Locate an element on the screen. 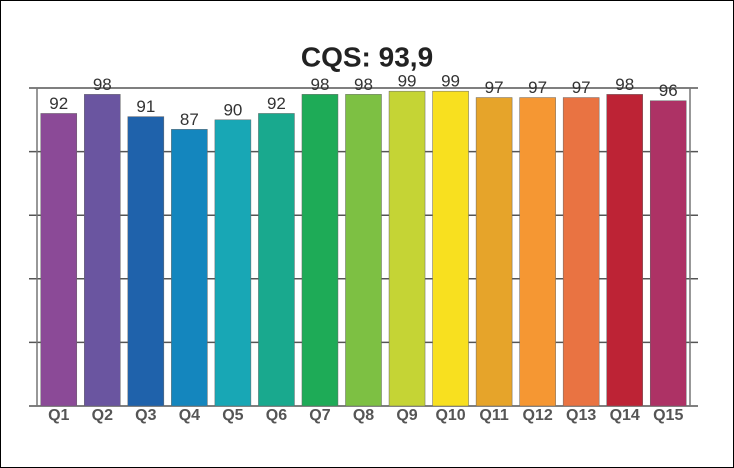 The height and width of the screenshot is (468, 734). x-tick-label: Q3 is located at coordinates (145, 415).